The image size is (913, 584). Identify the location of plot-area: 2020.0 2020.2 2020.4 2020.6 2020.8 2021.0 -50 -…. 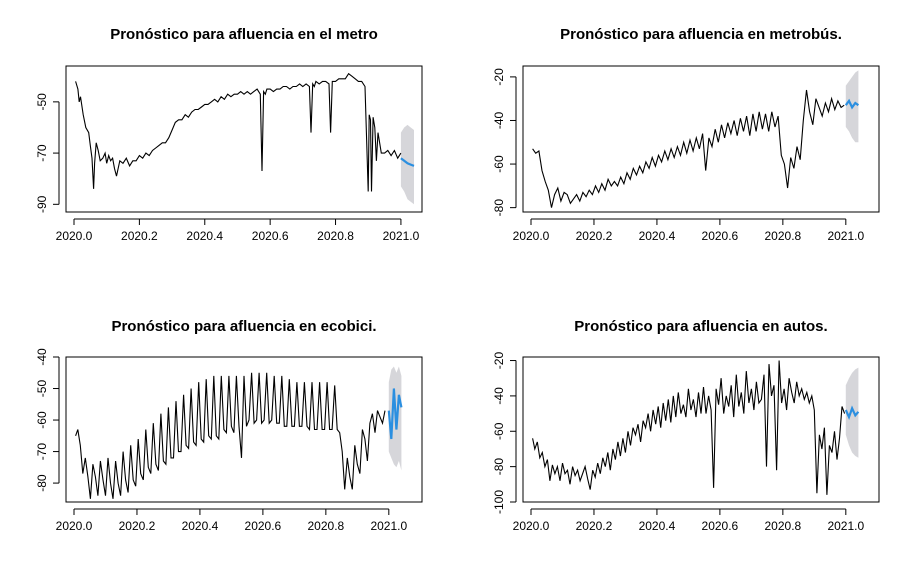
(229, 154).